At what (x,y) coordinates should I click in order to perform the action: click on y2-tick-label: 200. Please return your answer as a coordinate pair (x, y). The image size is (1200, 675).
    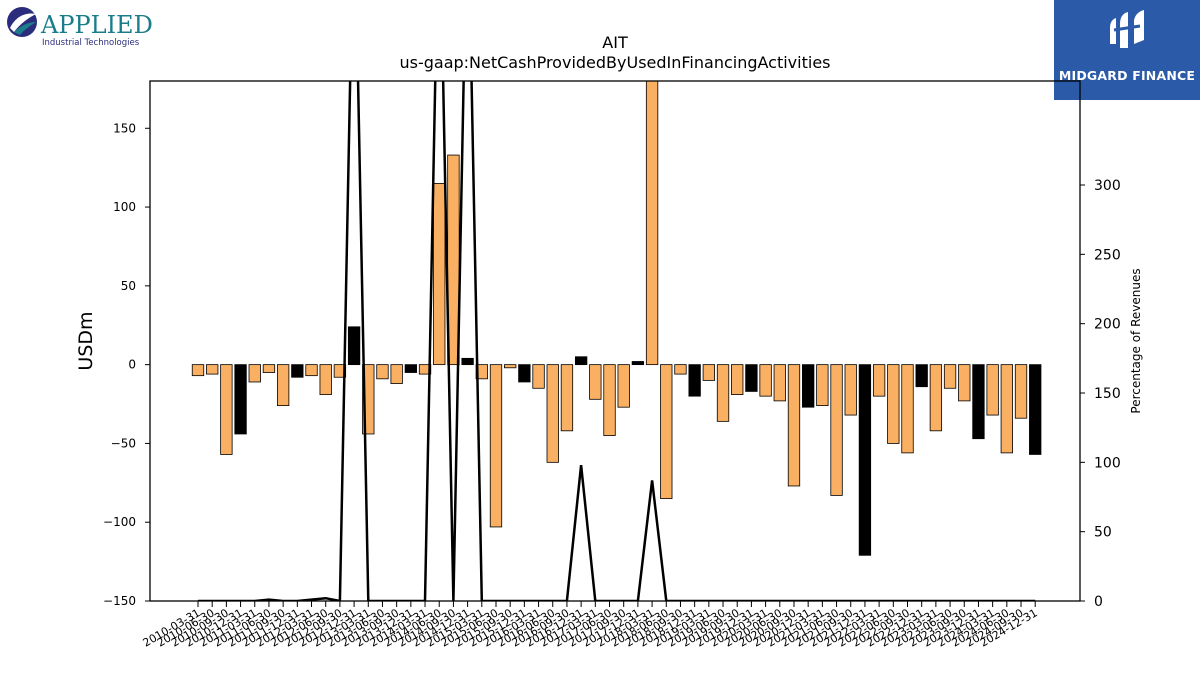
    Looking at the image, I should click on (1107, 325).